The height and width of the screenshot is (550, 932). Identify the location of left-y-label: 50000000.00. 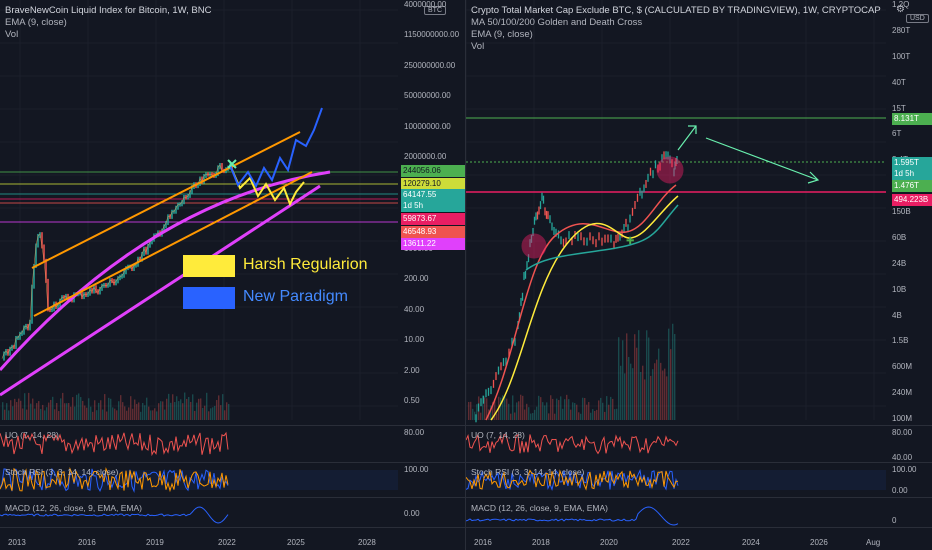
(427, 96).